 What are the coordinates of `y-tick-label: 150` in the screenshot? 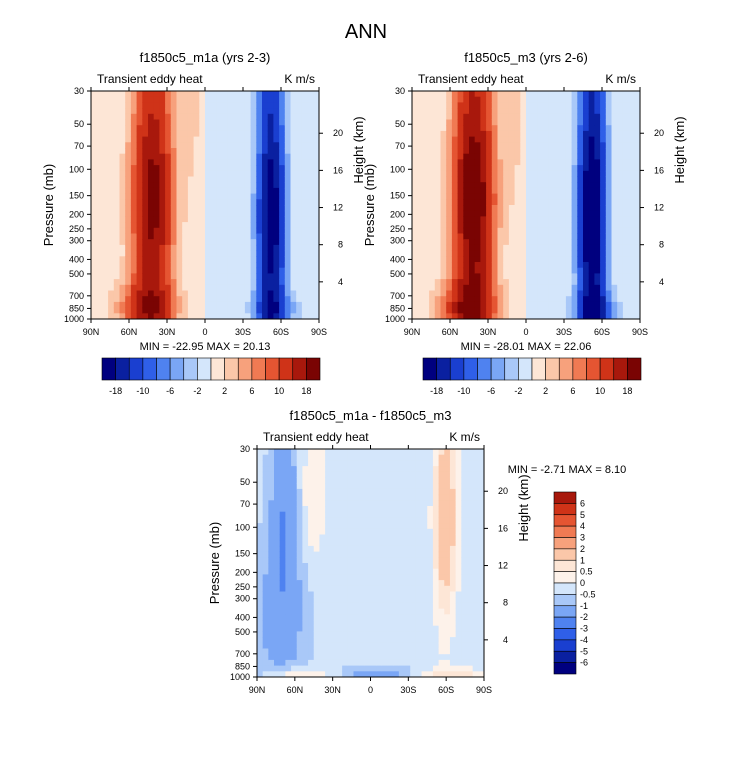 It's located at (76, 196).